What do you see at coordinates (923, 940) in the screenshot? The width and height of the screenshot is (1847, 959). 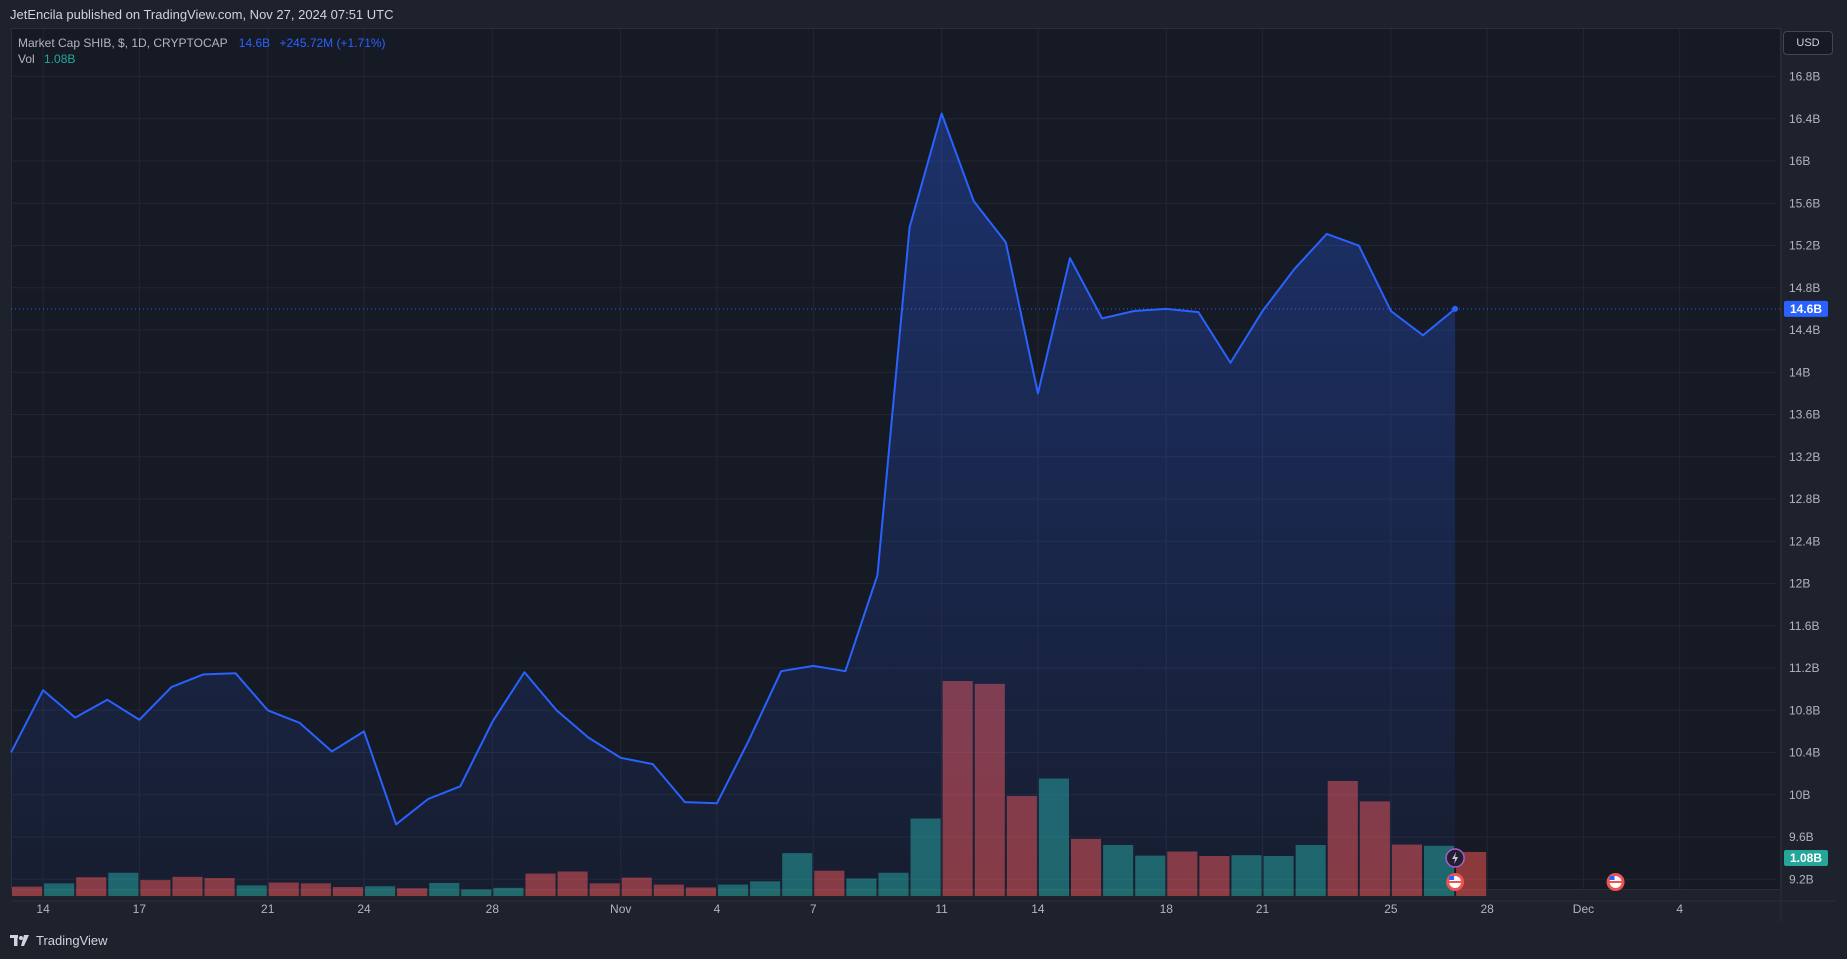 I see `footer-bar` at bounding box center [923, 940].